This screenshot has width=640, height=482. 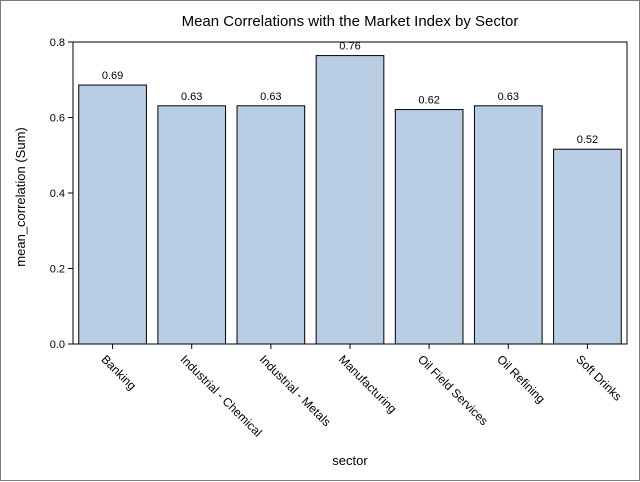 I want to click on y-tick-label: 0.0, so click(x=57, y=345).